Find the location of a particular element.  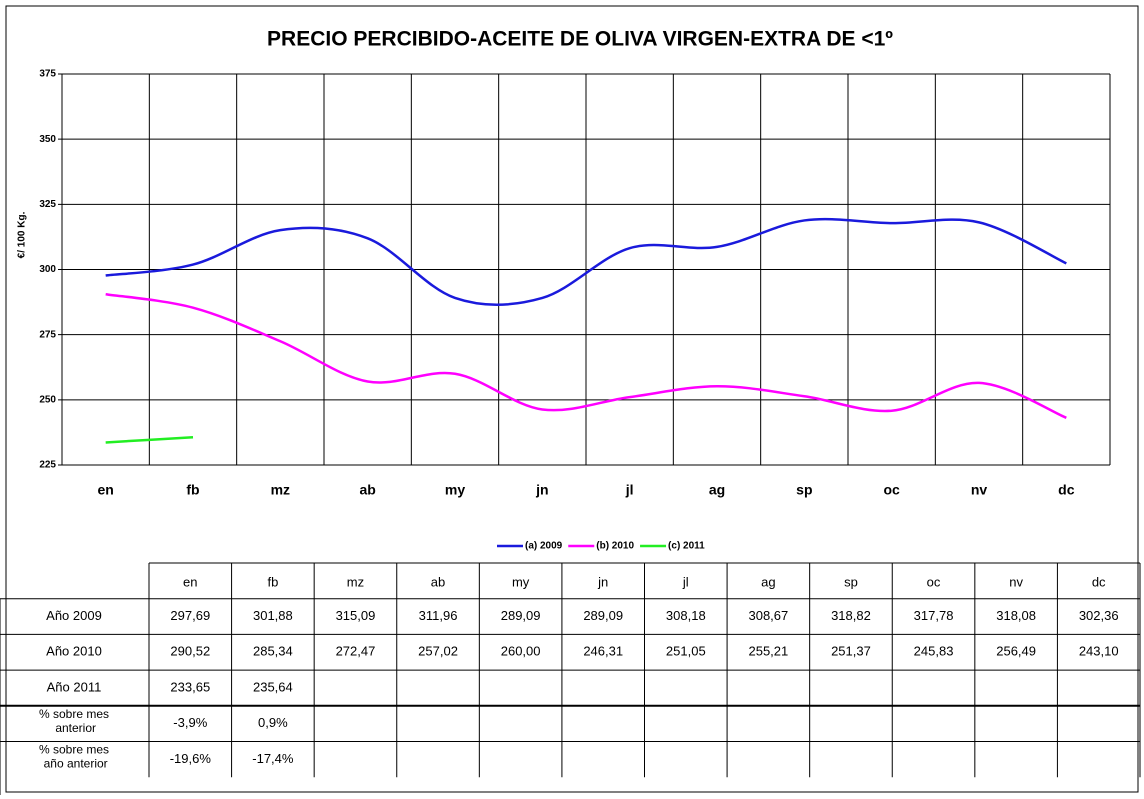

table-header: my is located at coordinates (521, 581).